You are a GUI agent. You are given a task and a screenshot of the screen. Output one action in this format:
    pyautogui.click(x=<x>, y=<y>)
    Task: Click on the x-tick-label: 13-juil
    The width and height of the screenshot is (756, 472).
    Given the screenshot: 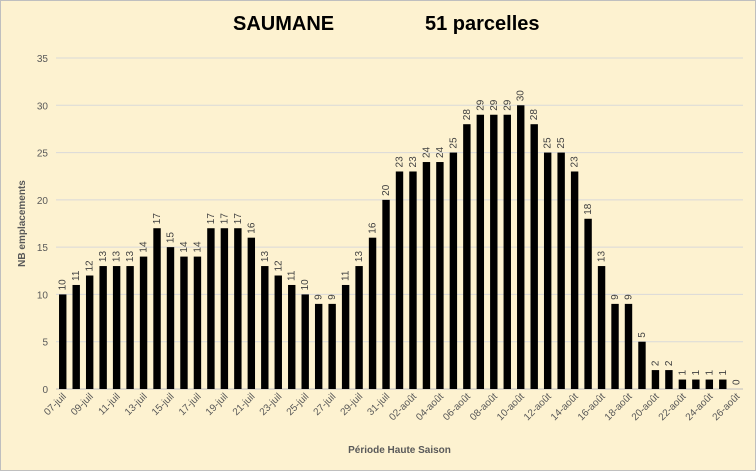 What is the action you would take?
    pyautogui.click(x=136, y=404)
    